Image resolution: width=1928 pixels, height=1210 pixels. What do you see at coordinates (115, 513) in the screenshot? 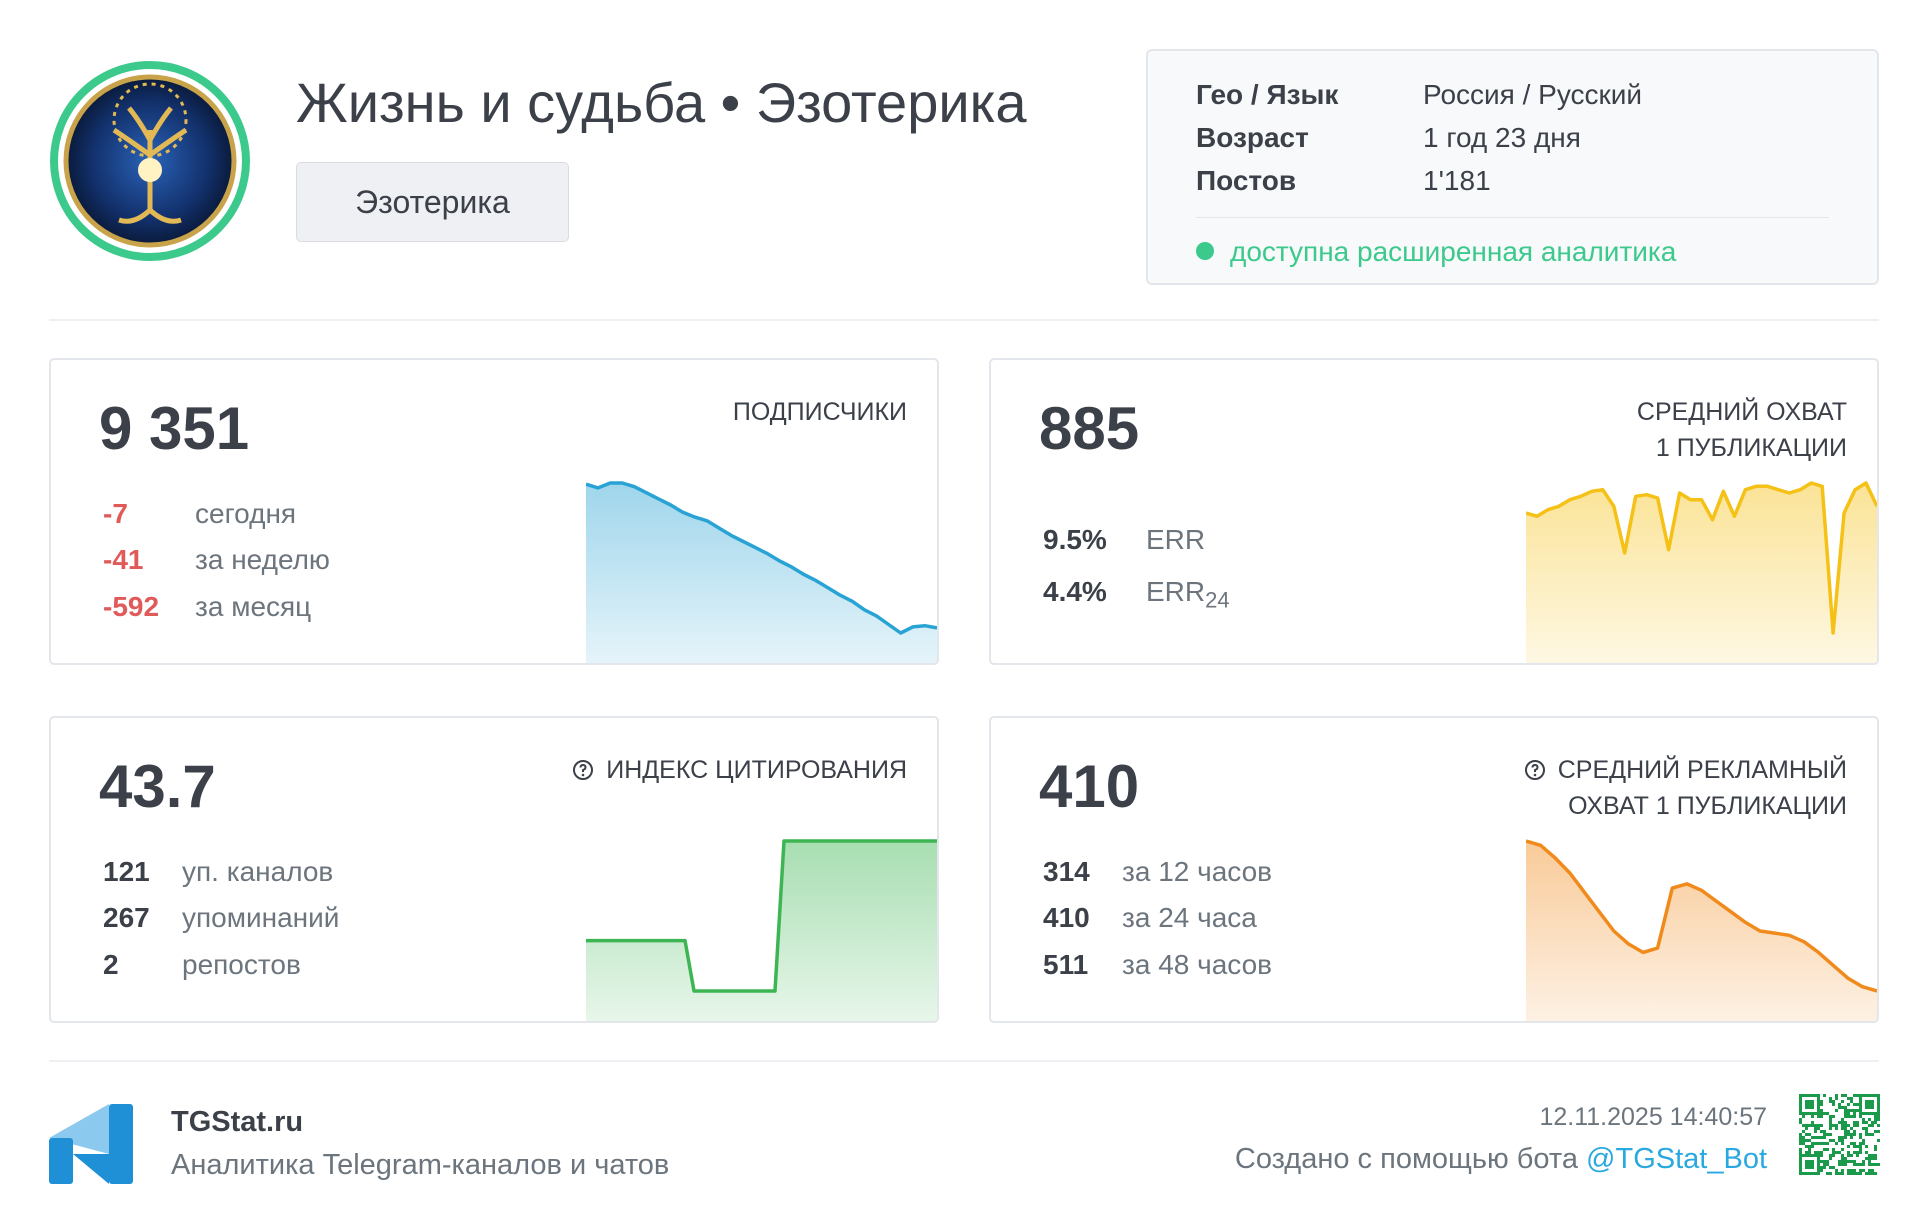
I see `stat-value: -7` at bounding box center [115, 513].